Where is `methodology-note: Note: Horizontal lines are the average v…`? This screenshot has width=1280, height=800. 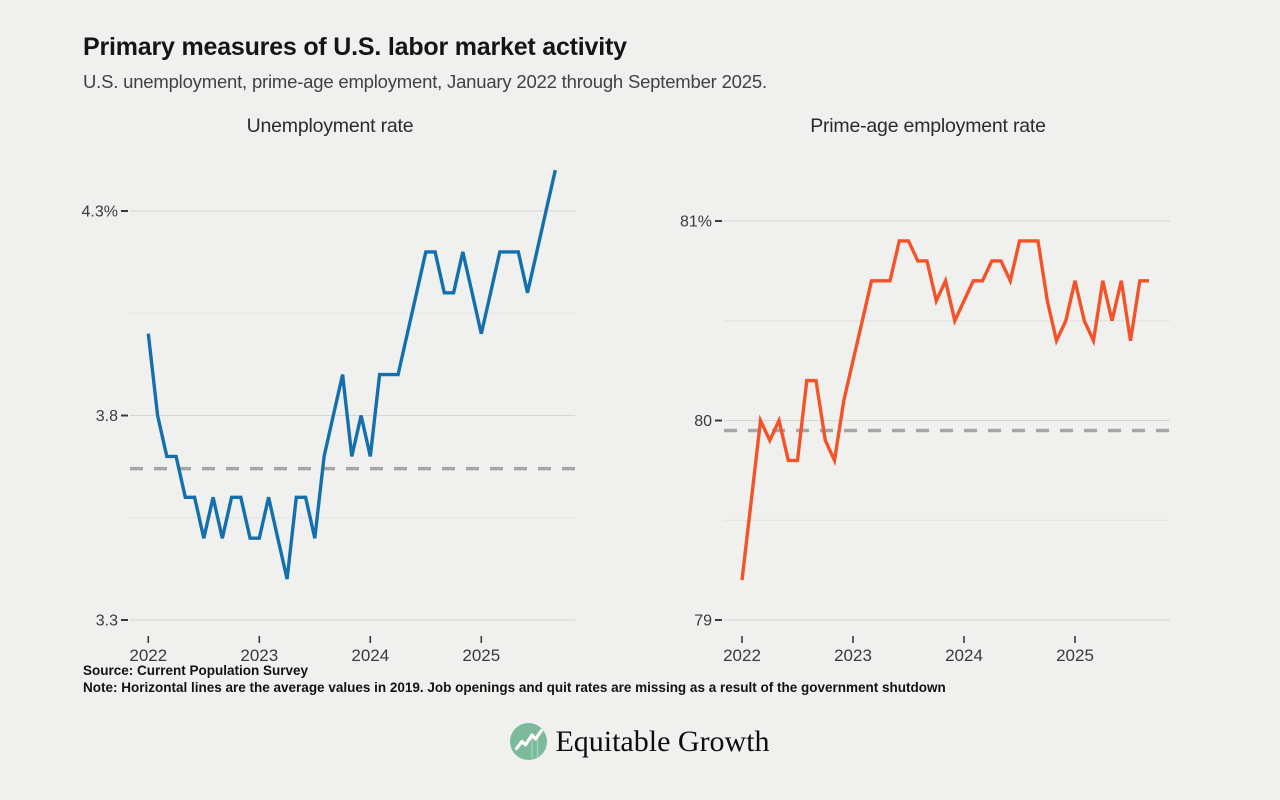 methodology-note: Note: Horizontal lines are the average v… is located at coordinates (514, 687).